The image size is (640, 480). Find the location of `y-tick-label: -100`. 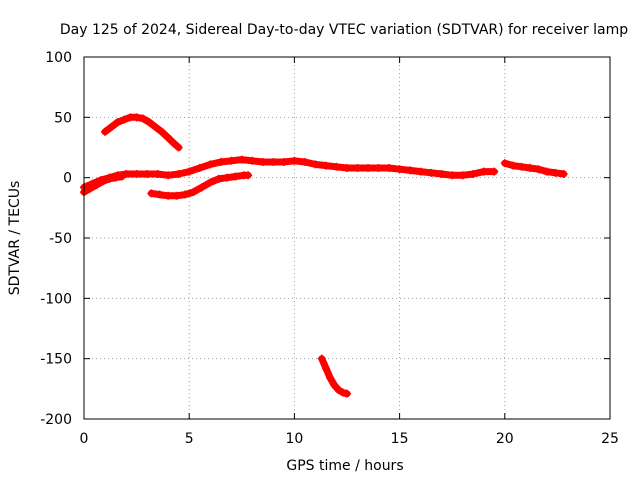

y-tick-label: -100 is located at coordinates (56, 299).